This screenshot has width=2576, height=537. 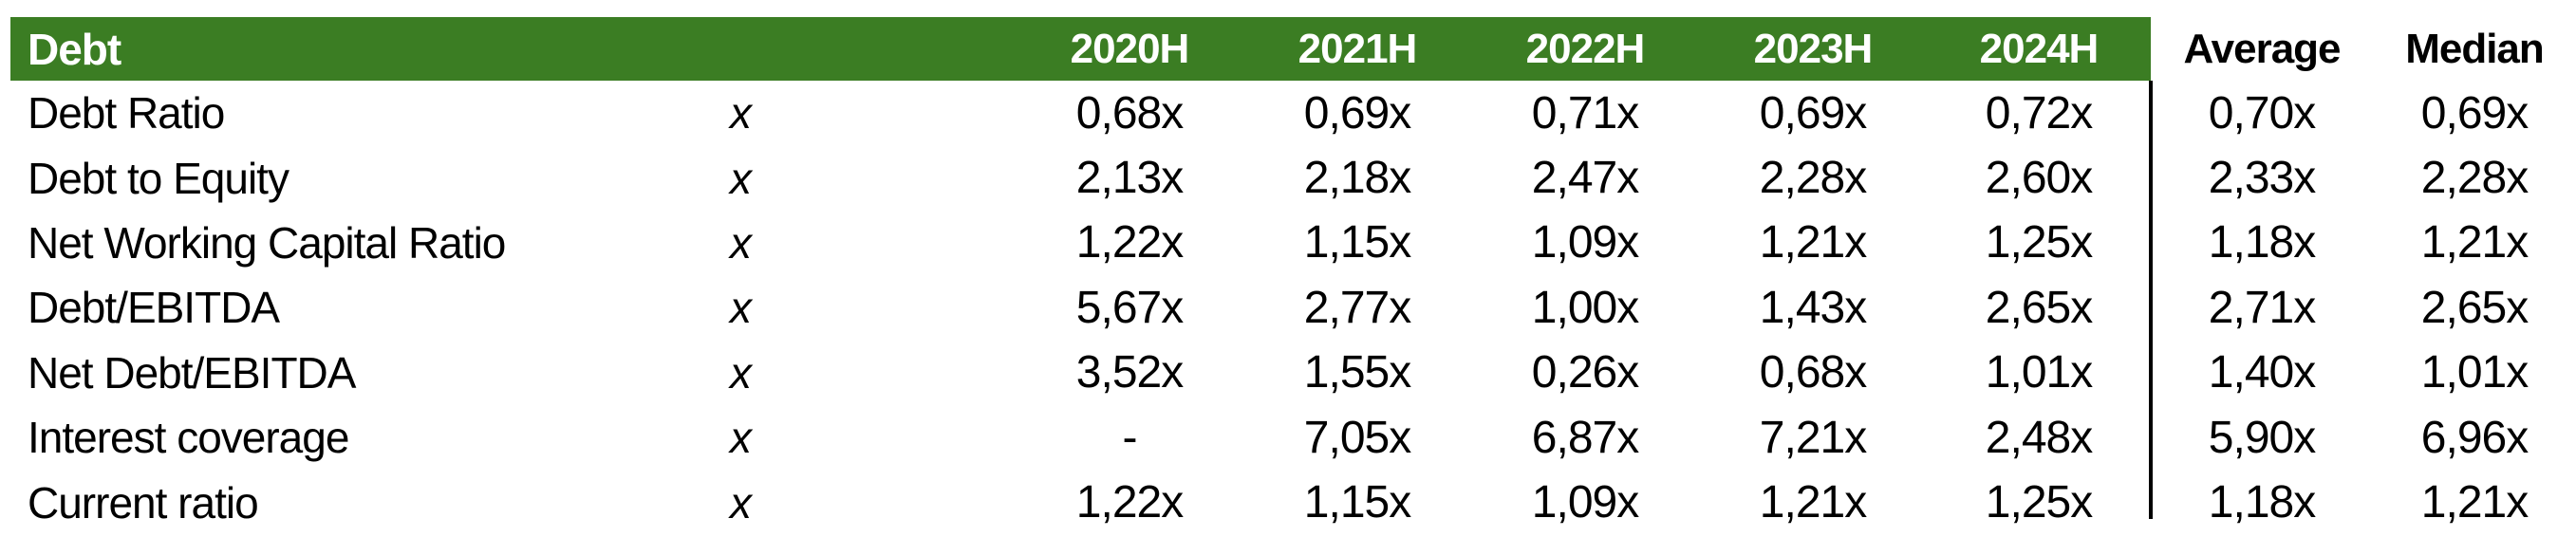 I want to click on value-cell: 5,67x, so click(x=1130, y=308).